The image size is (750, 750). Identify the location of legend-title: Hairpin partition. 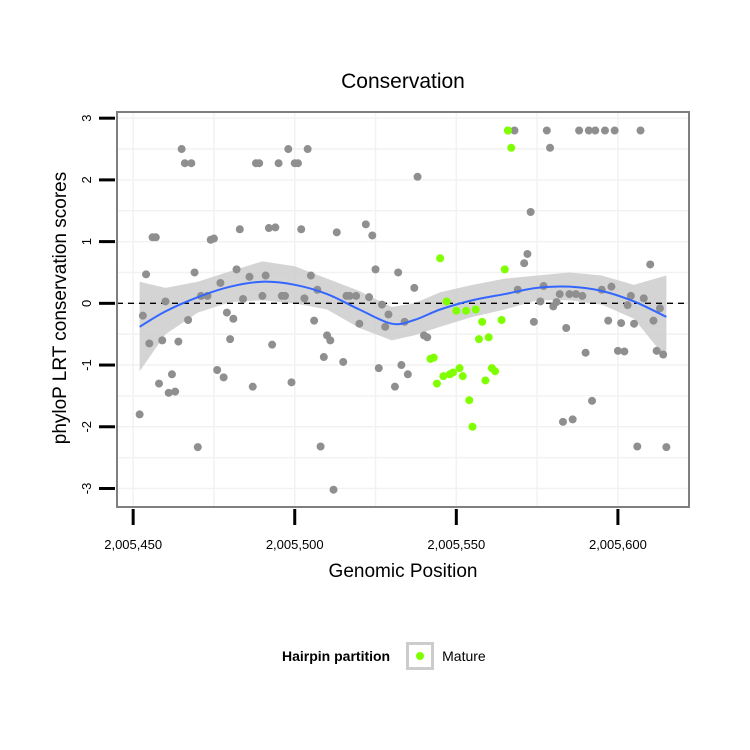
(336, 656).